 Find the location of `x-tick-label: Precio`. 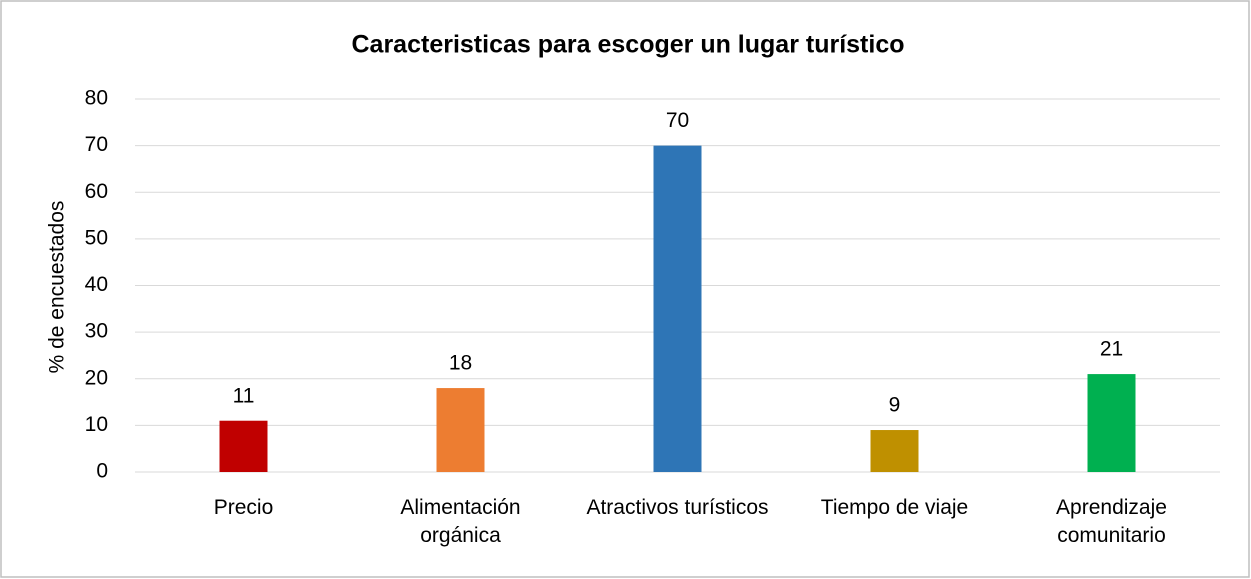

x-tick-label: Precio is located at coordinates (243, 507).